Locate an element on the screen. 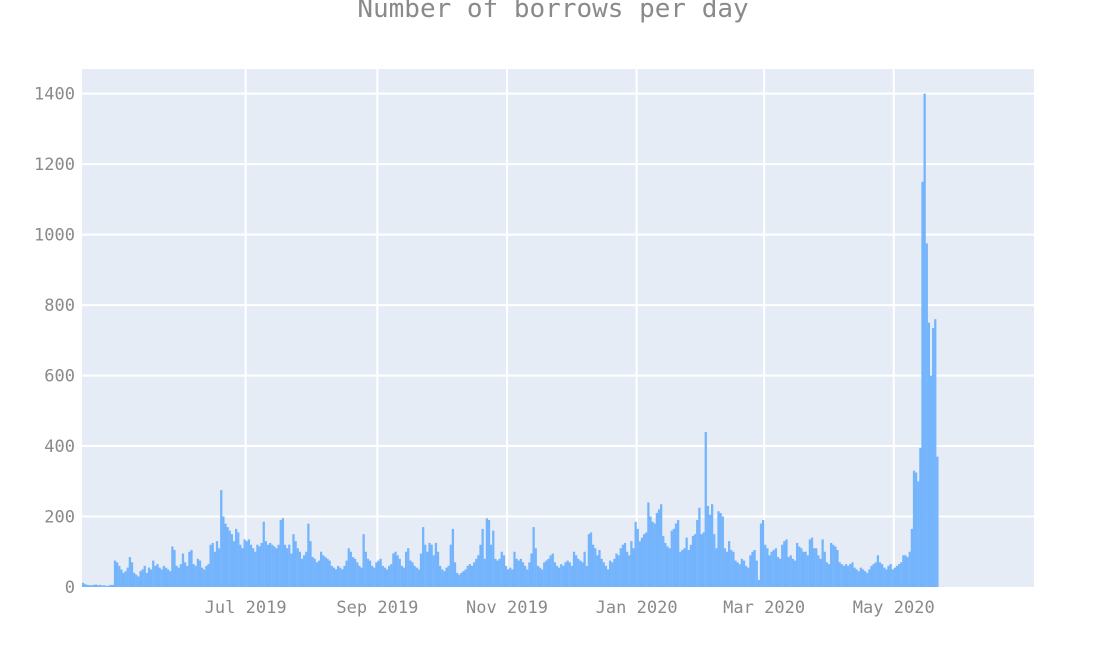 This screenshot has width=1106, height=646. y-tick-label: 400 is located at coordinates (59, 447).